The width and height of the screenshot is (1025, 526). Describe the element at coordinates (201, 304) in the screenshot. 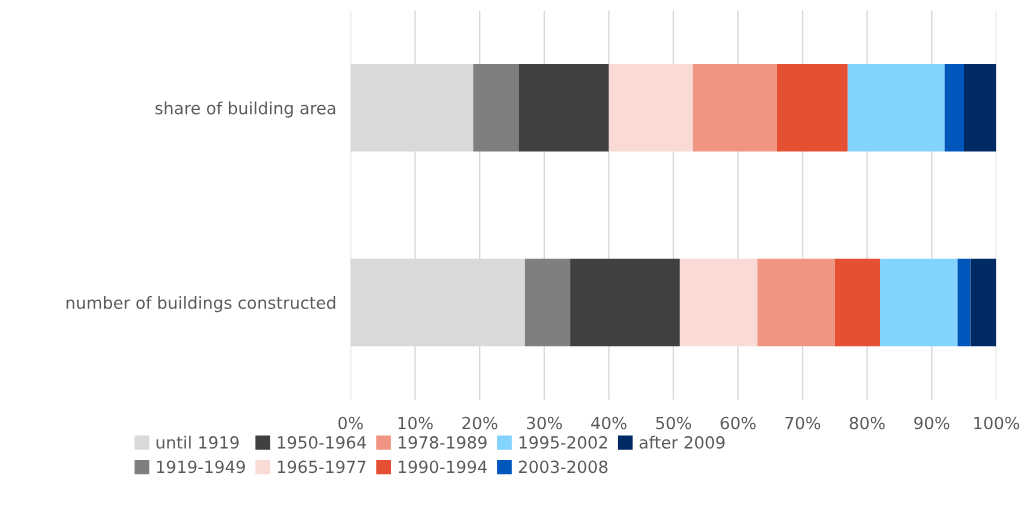

I see `y-tick-label: number of buildings constructed` at that location.